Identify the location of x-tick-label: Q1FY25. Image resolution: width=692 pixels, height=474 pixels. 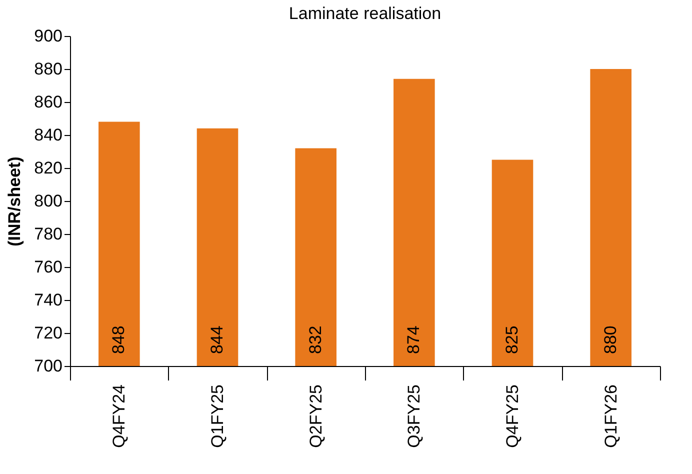
(217, 416).